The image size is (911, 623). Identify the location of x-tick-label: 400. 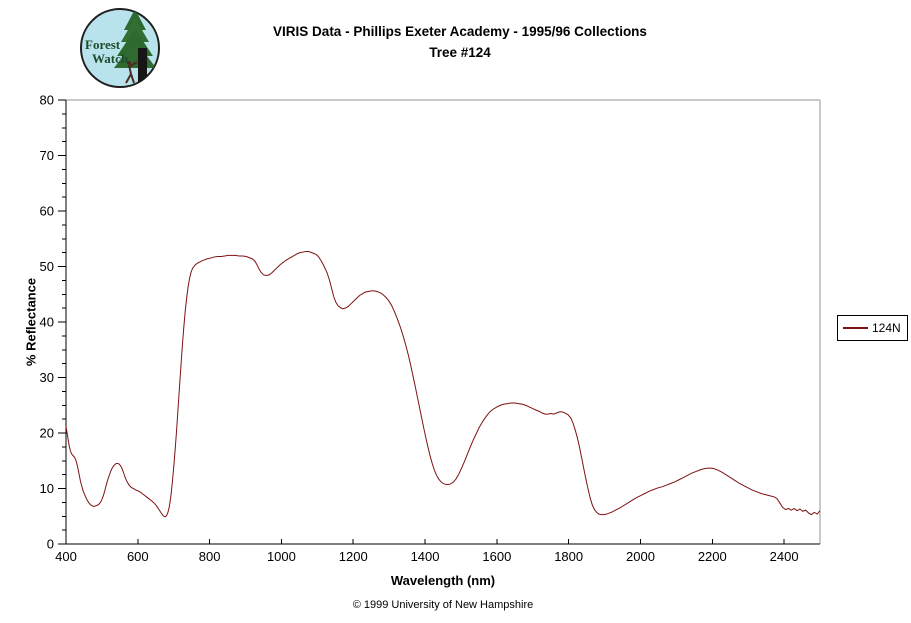
(66, 556).